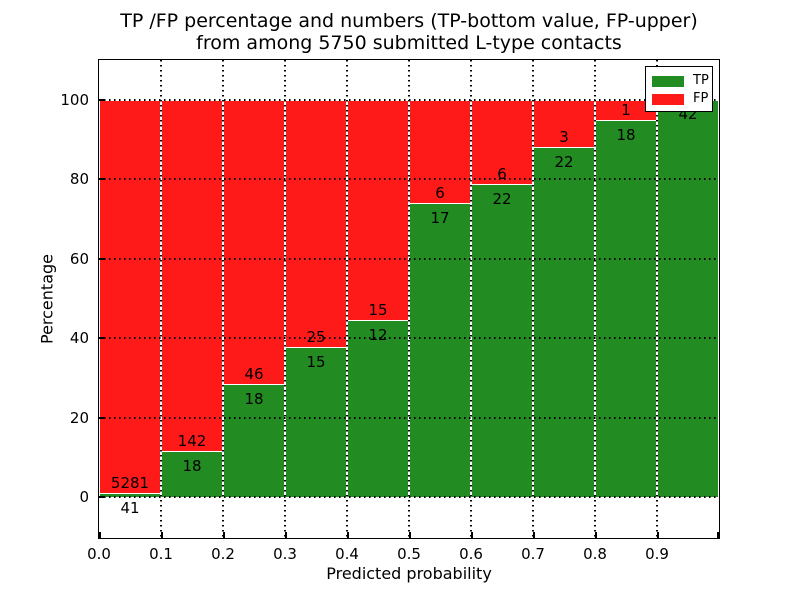 This screenshot has height=600, width=800. I want to click on bar-segment-tp-0.5-0.6, so click(440, 350).